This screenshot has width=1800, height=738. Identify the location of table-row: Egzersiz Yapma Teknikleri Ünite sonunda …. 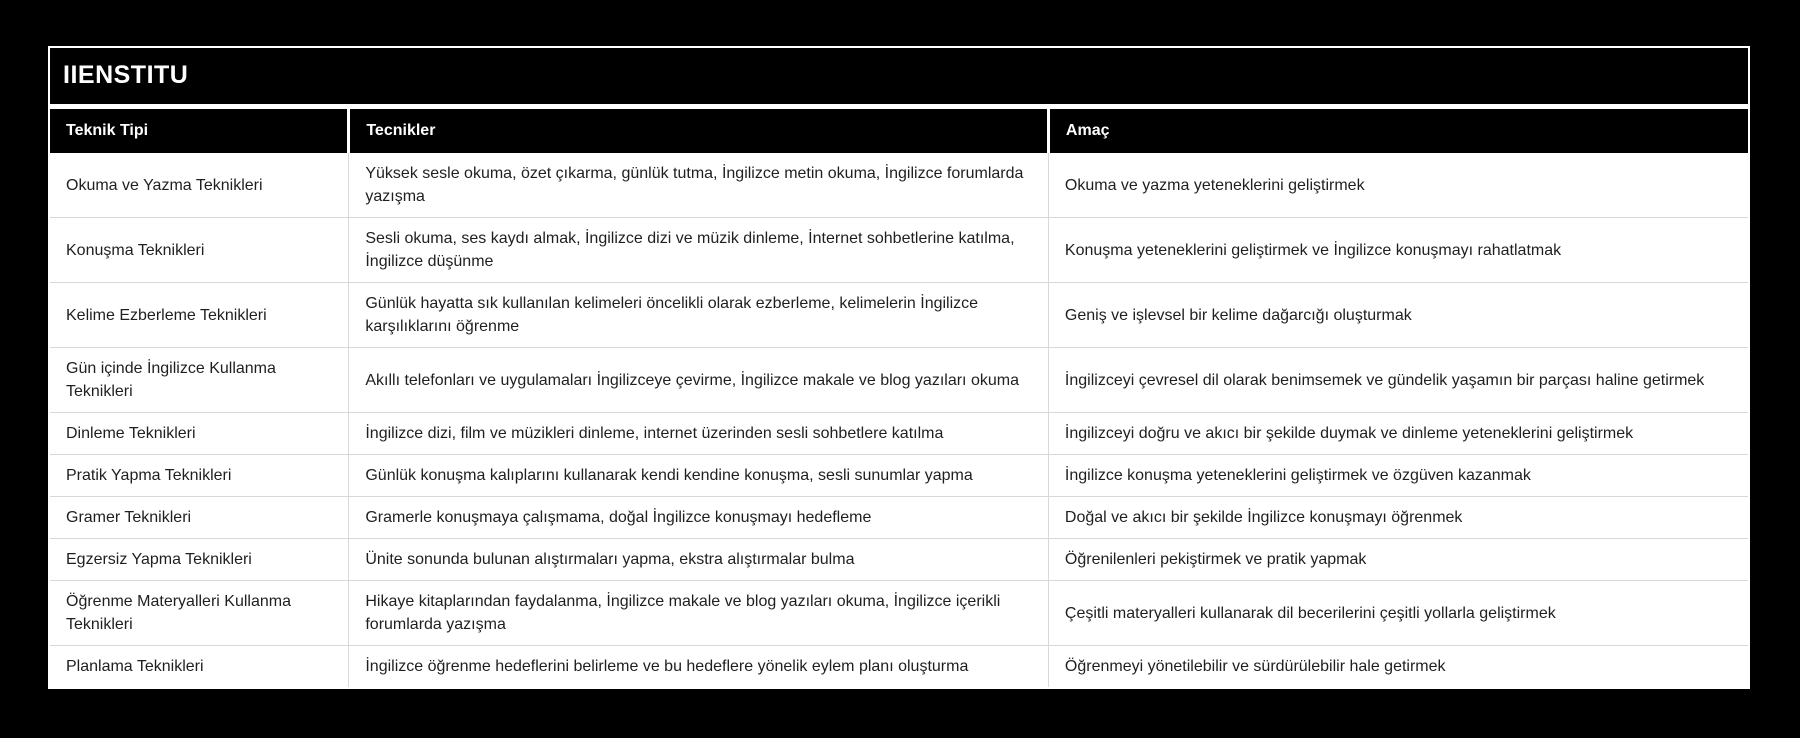
(899, 559).